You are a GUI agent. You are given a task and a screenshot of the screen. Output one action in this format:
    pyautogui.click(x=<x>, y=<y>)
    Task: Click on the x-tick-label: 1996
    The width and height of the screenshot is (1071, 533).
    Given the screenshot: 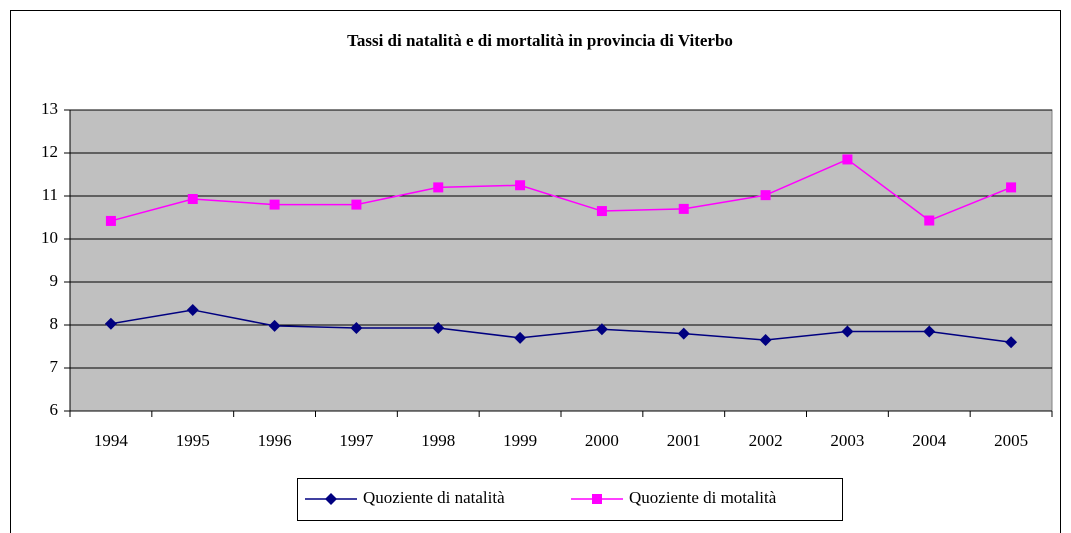 What is the action you would take?
    pyautogui.click(x=275, y=440)
    